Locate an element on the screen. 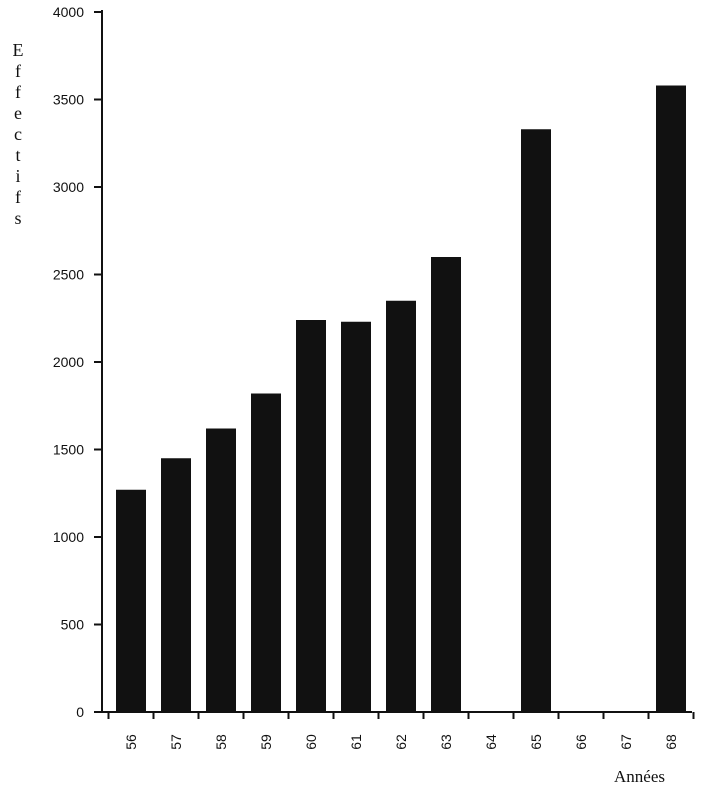 Image resolution: width=706 pixels, height=800 pixels. y-tick-label: 3500 is located at coordinates (68, 100).